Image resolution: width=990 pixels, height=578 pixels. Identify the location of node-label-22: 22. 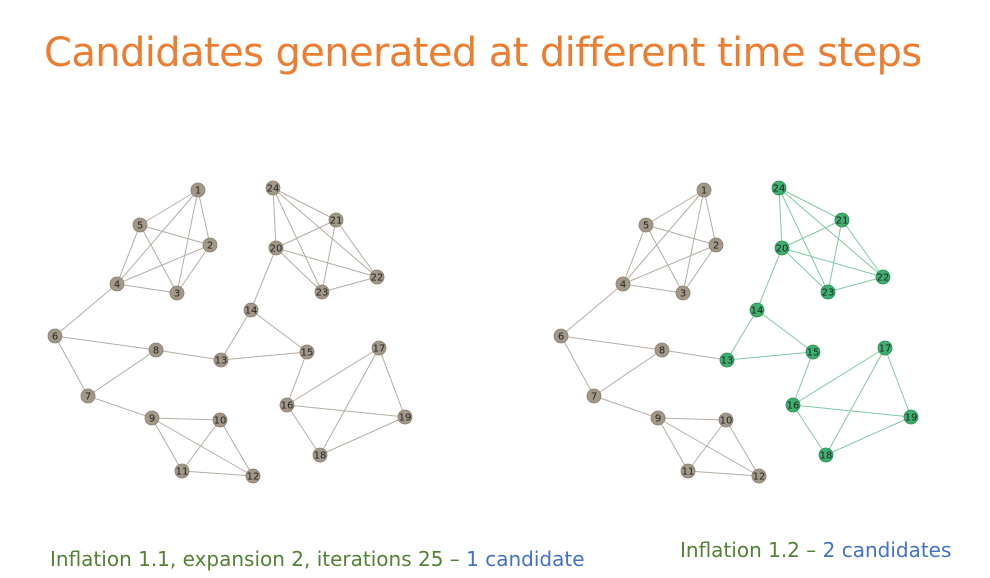
(883, 278).